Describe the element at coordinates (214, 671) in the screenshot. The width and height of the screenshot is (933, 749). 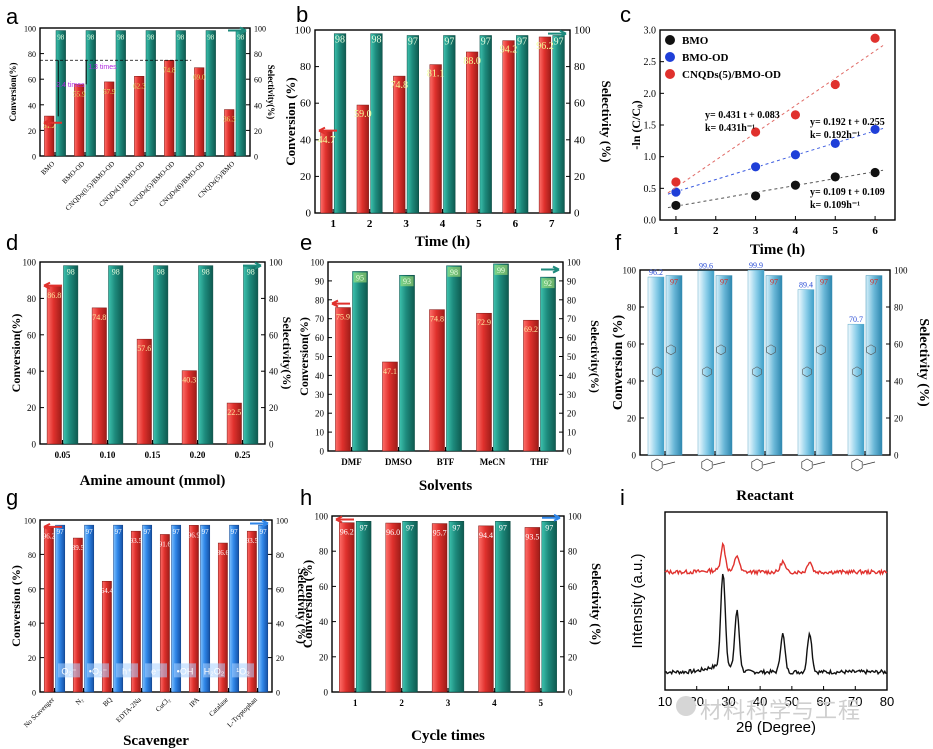
I see `species-label: H₂O₂` at that location.